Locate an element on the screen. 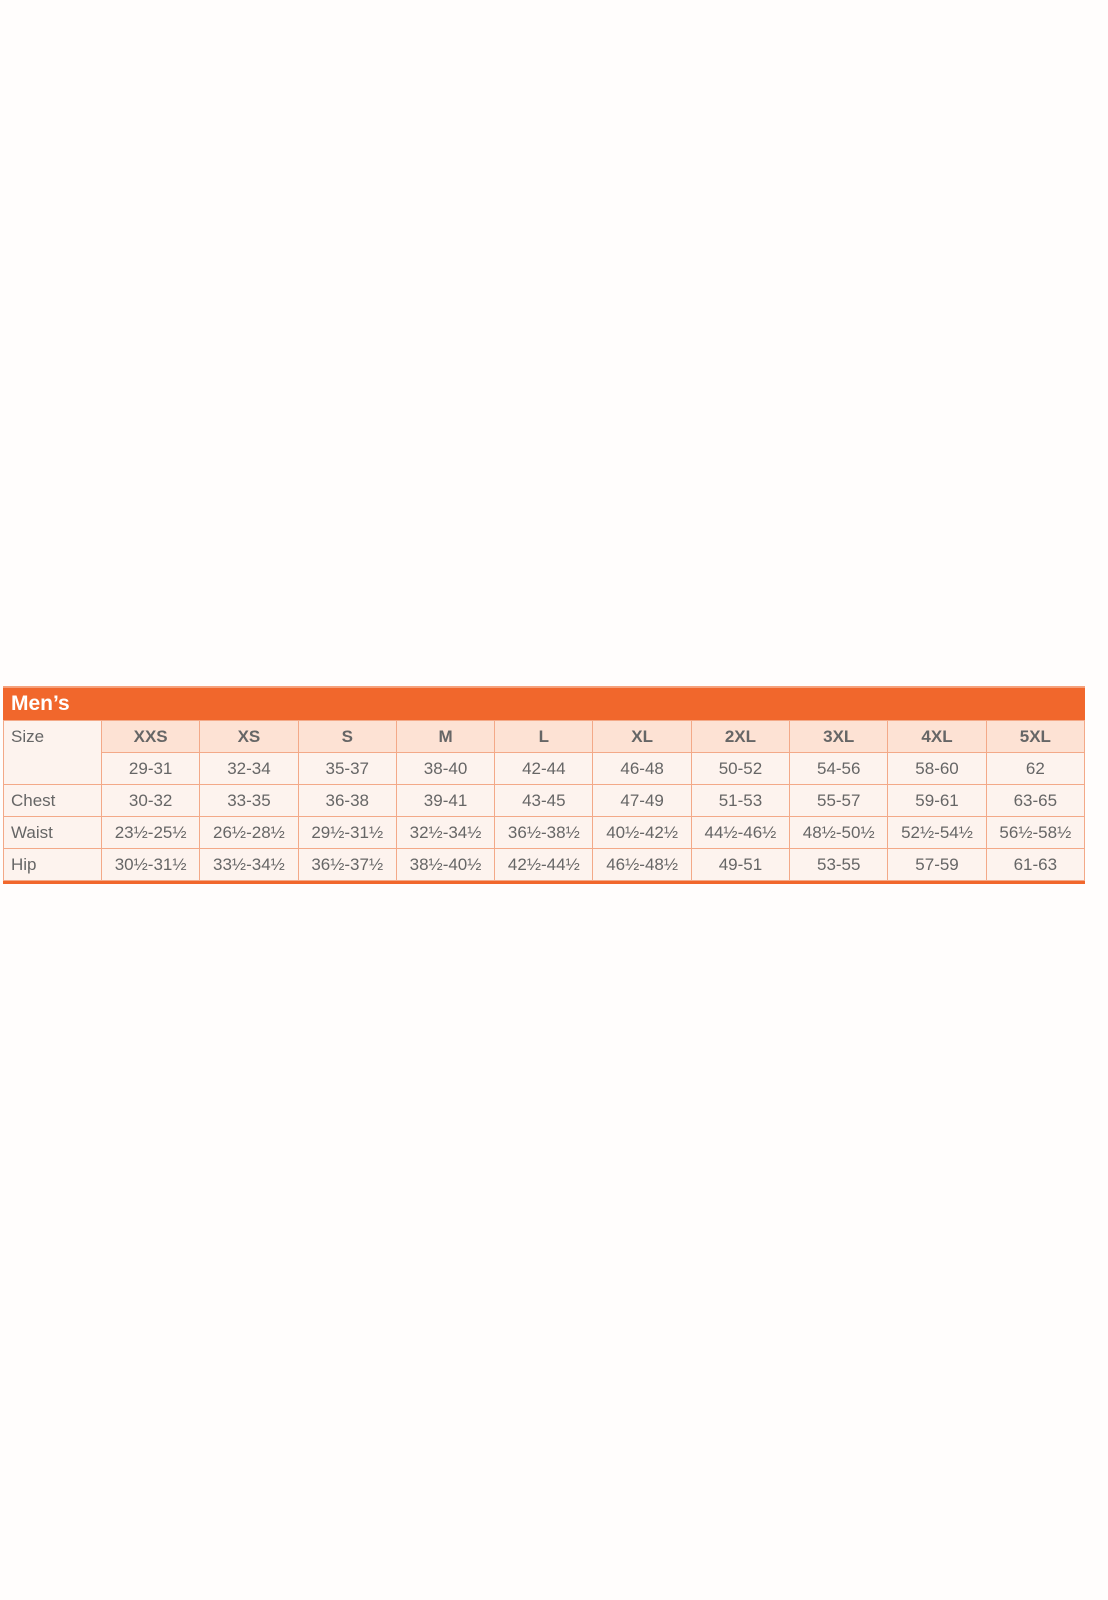 The width and height of the screenshot is (1108, 1600). chest-cell: 30-32 is located at coordinates (150, 800).